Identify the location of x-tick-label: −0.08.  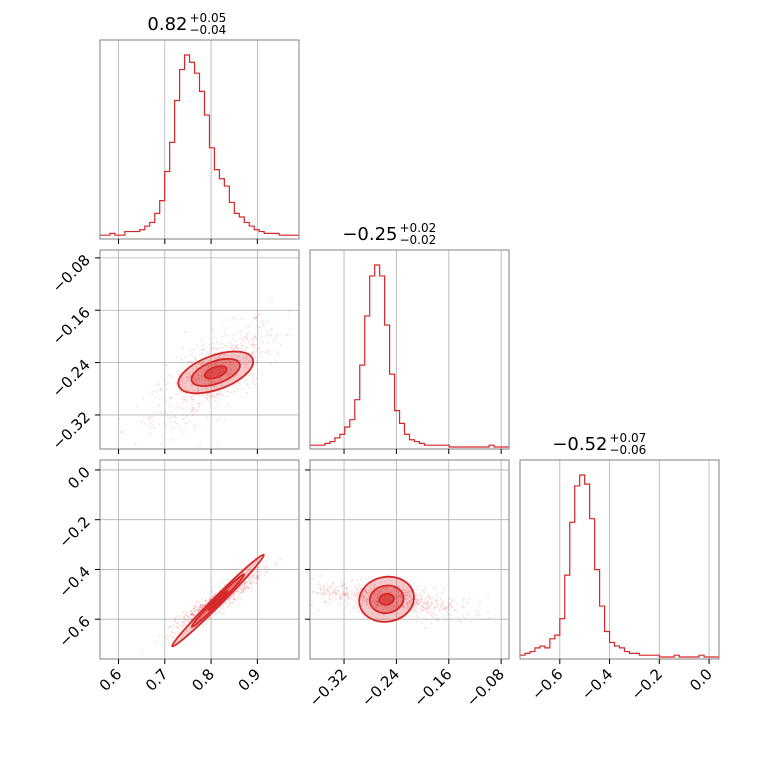
(485, 687).